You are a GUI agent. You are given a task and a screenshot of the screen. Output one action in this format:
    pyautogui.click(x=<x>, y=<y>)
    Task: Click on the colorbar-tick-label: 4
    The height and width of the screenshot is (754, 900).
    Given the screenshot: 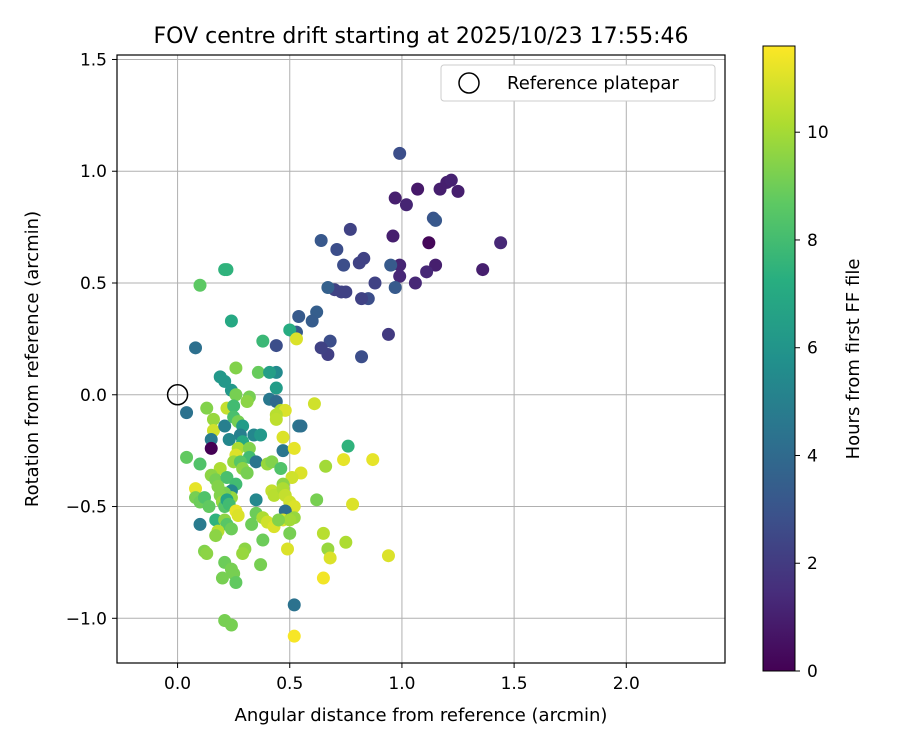 What is the action you would take?
    pyautogui.click(x=812, y=456)
    